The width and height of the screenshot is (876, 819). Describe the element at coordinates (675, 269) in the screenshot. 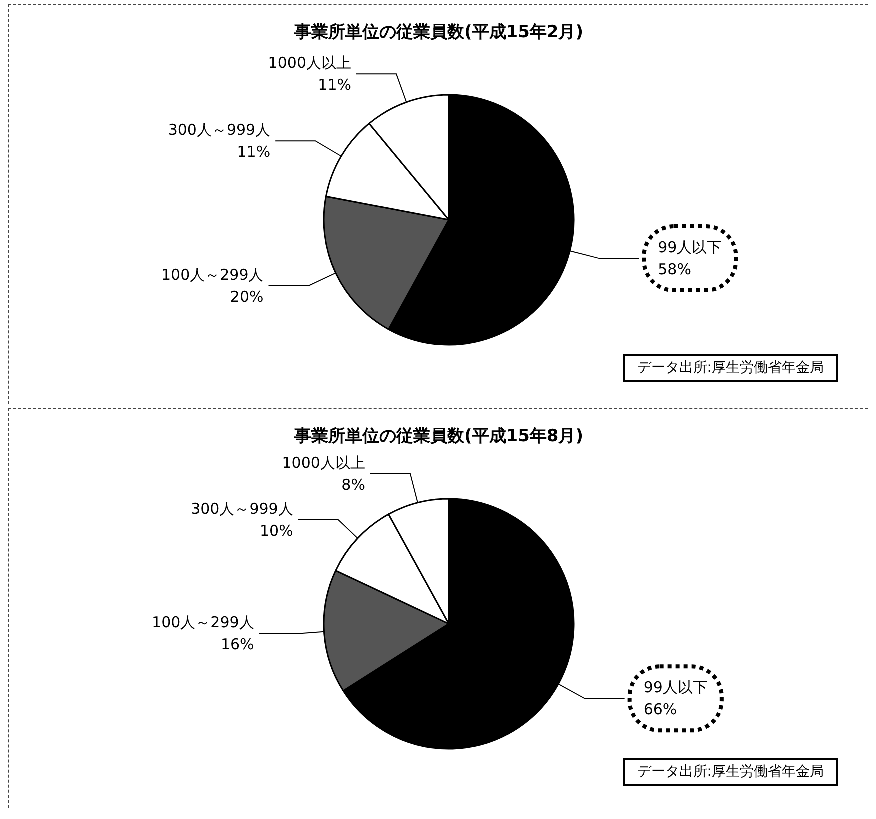

I see `data-label: 58%` at that location.